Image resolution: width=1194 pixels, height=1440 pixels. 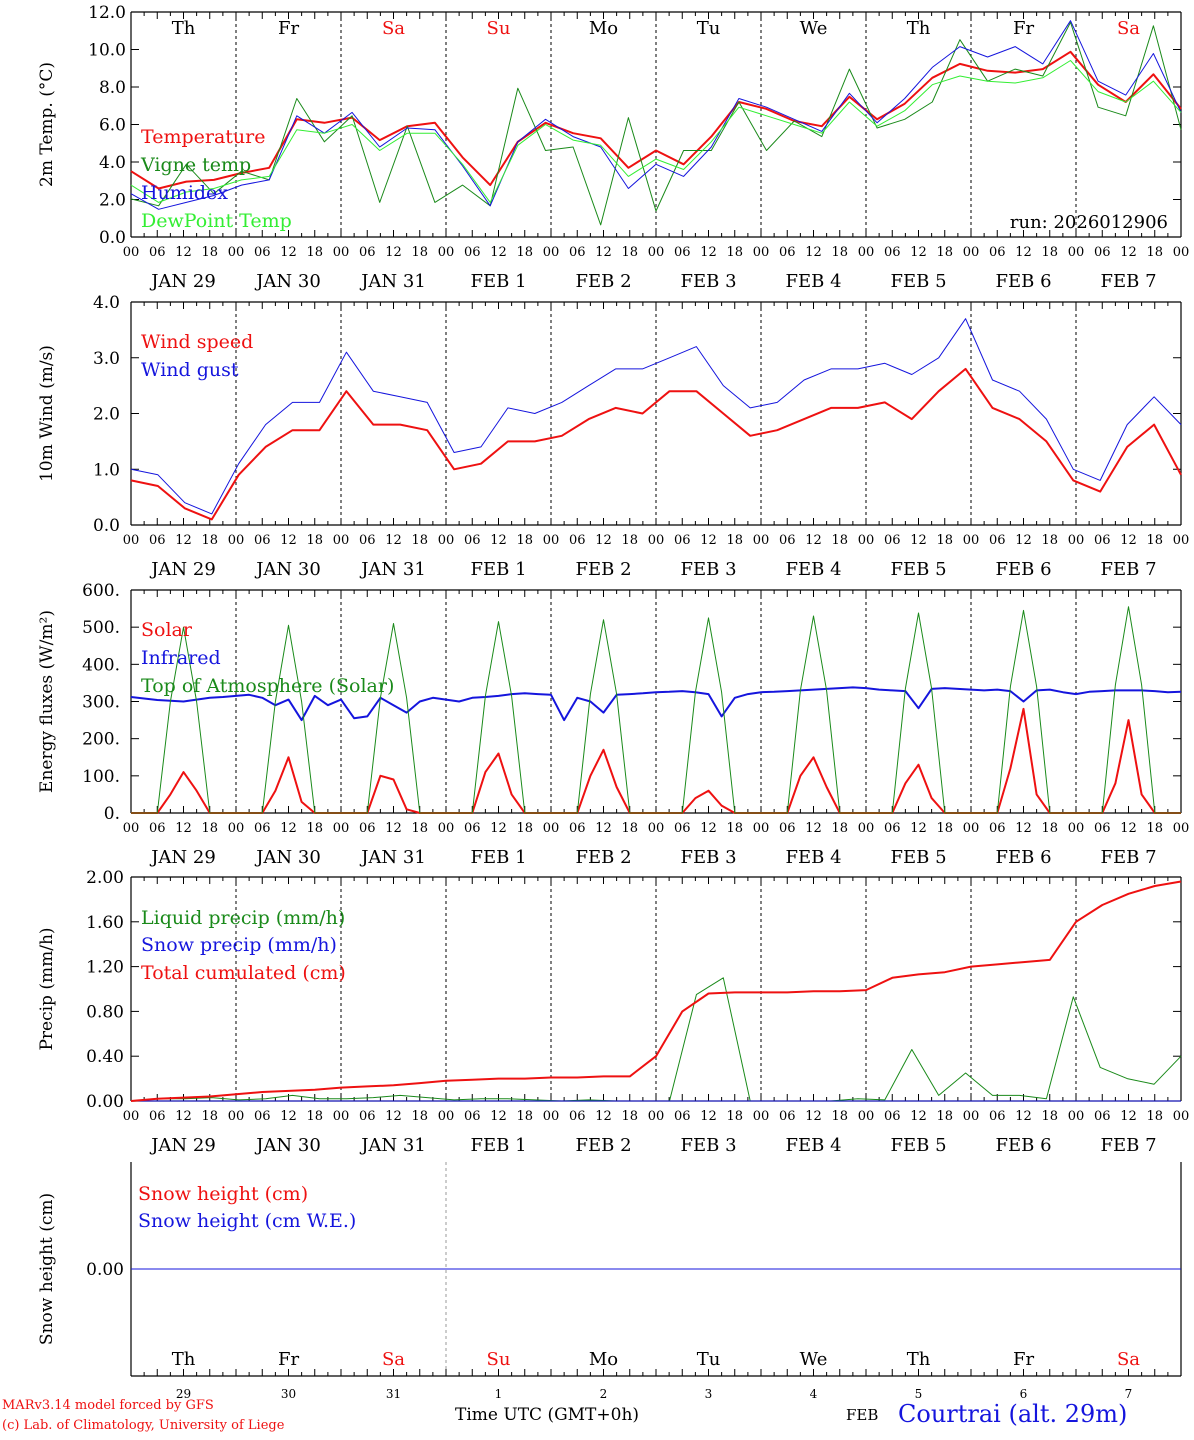 I want to click on series-line-infrared, so click(x=656, y=704).